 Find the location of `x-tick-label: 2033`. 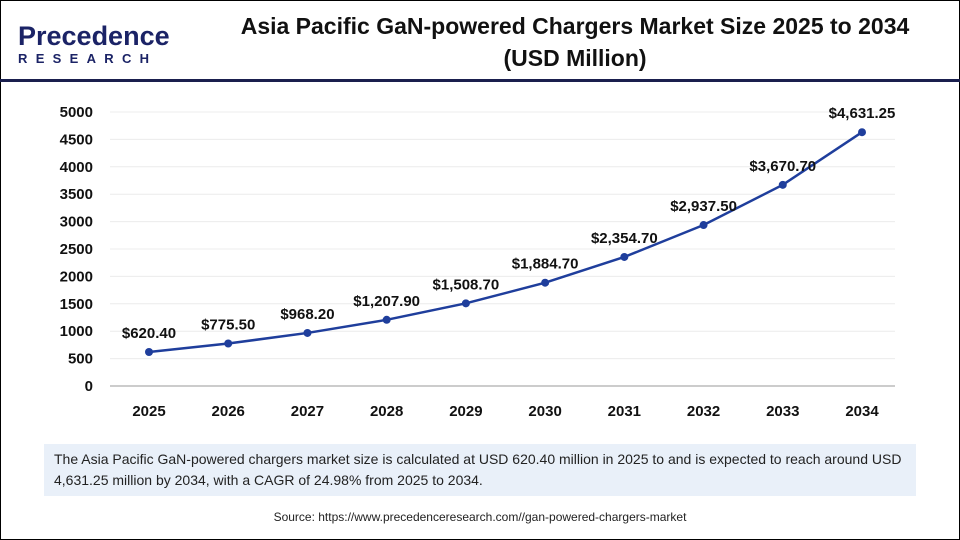

x-tick-label: 2033 is located at coordinates (782, 411).